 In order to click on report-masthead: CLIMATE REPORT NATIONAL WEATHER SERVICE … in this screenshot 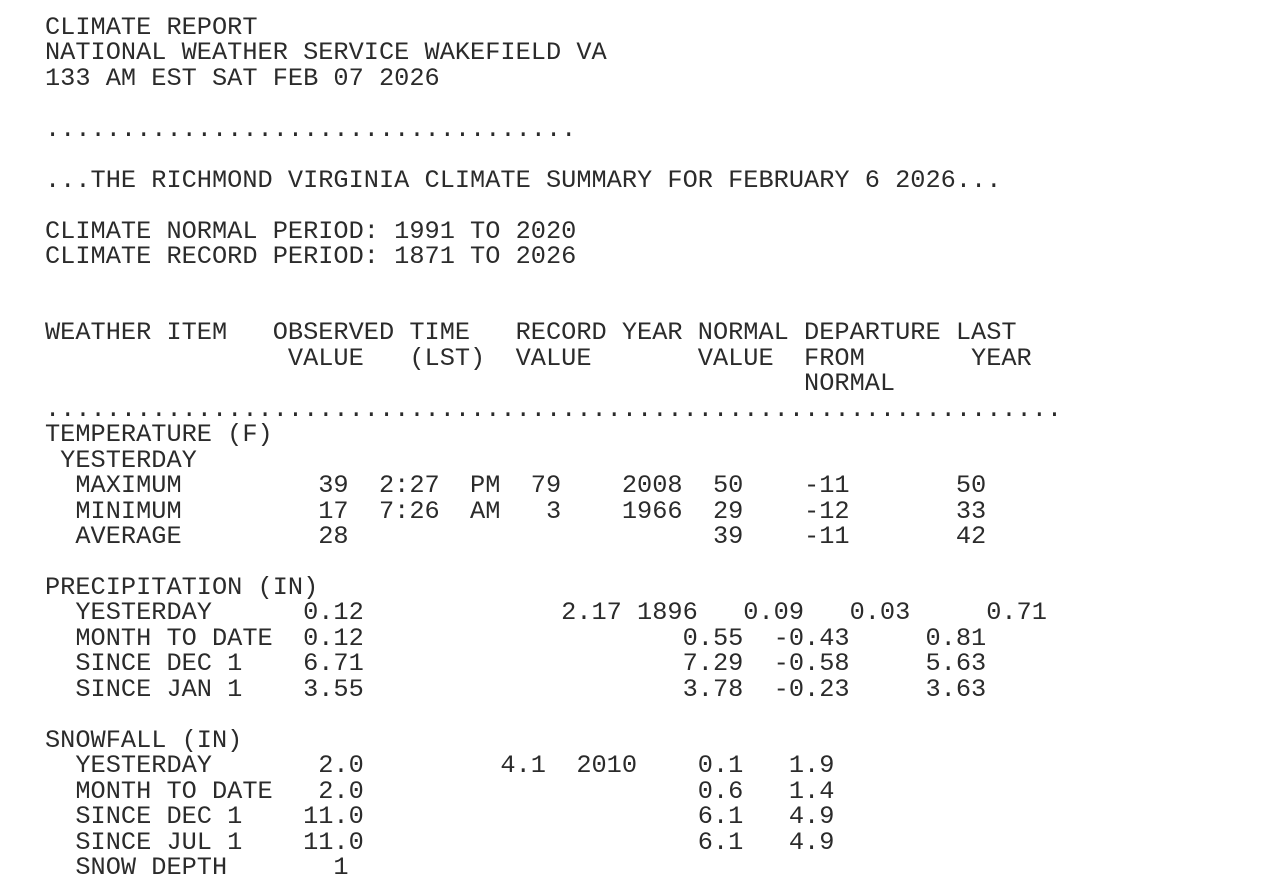, I will do `click(326, 53)`.